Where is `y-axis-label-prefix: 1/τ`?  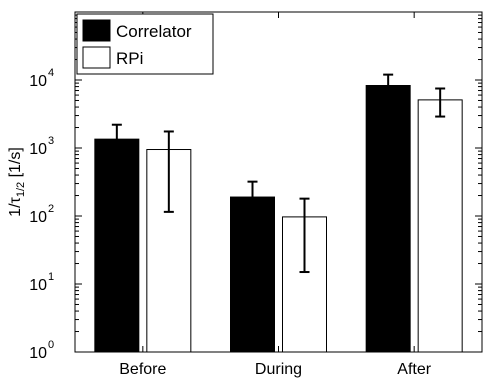 y-axis-label-prefix: 1/τ is located at coordinates (15, 206).